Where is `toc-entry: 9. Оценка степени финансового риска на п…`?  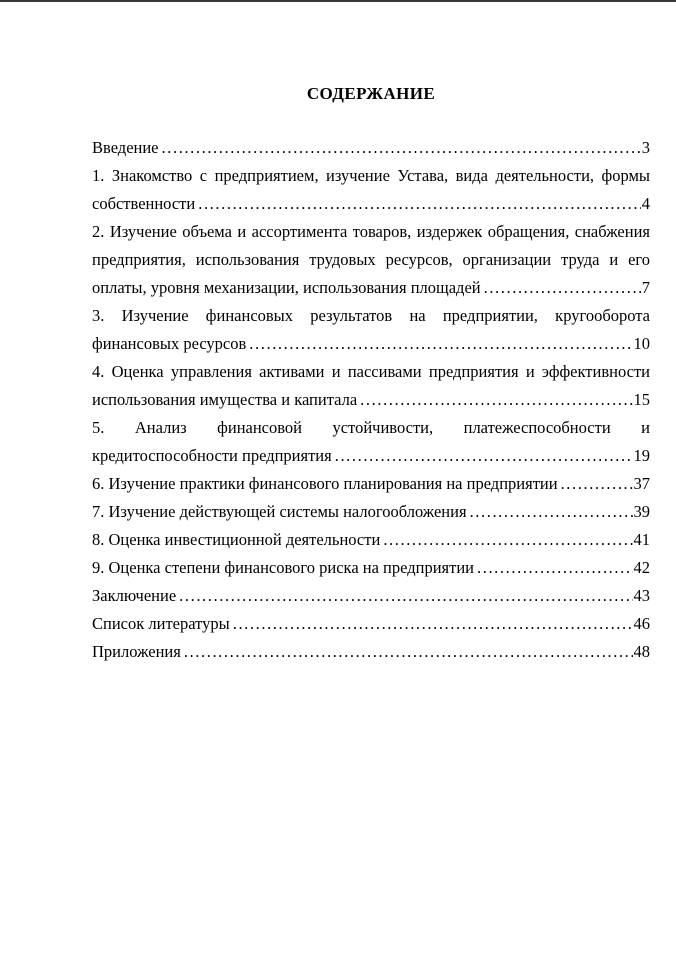
toc-entry: 9. Оценка степени финансового риска на п… is located at coordinates (371, 568).